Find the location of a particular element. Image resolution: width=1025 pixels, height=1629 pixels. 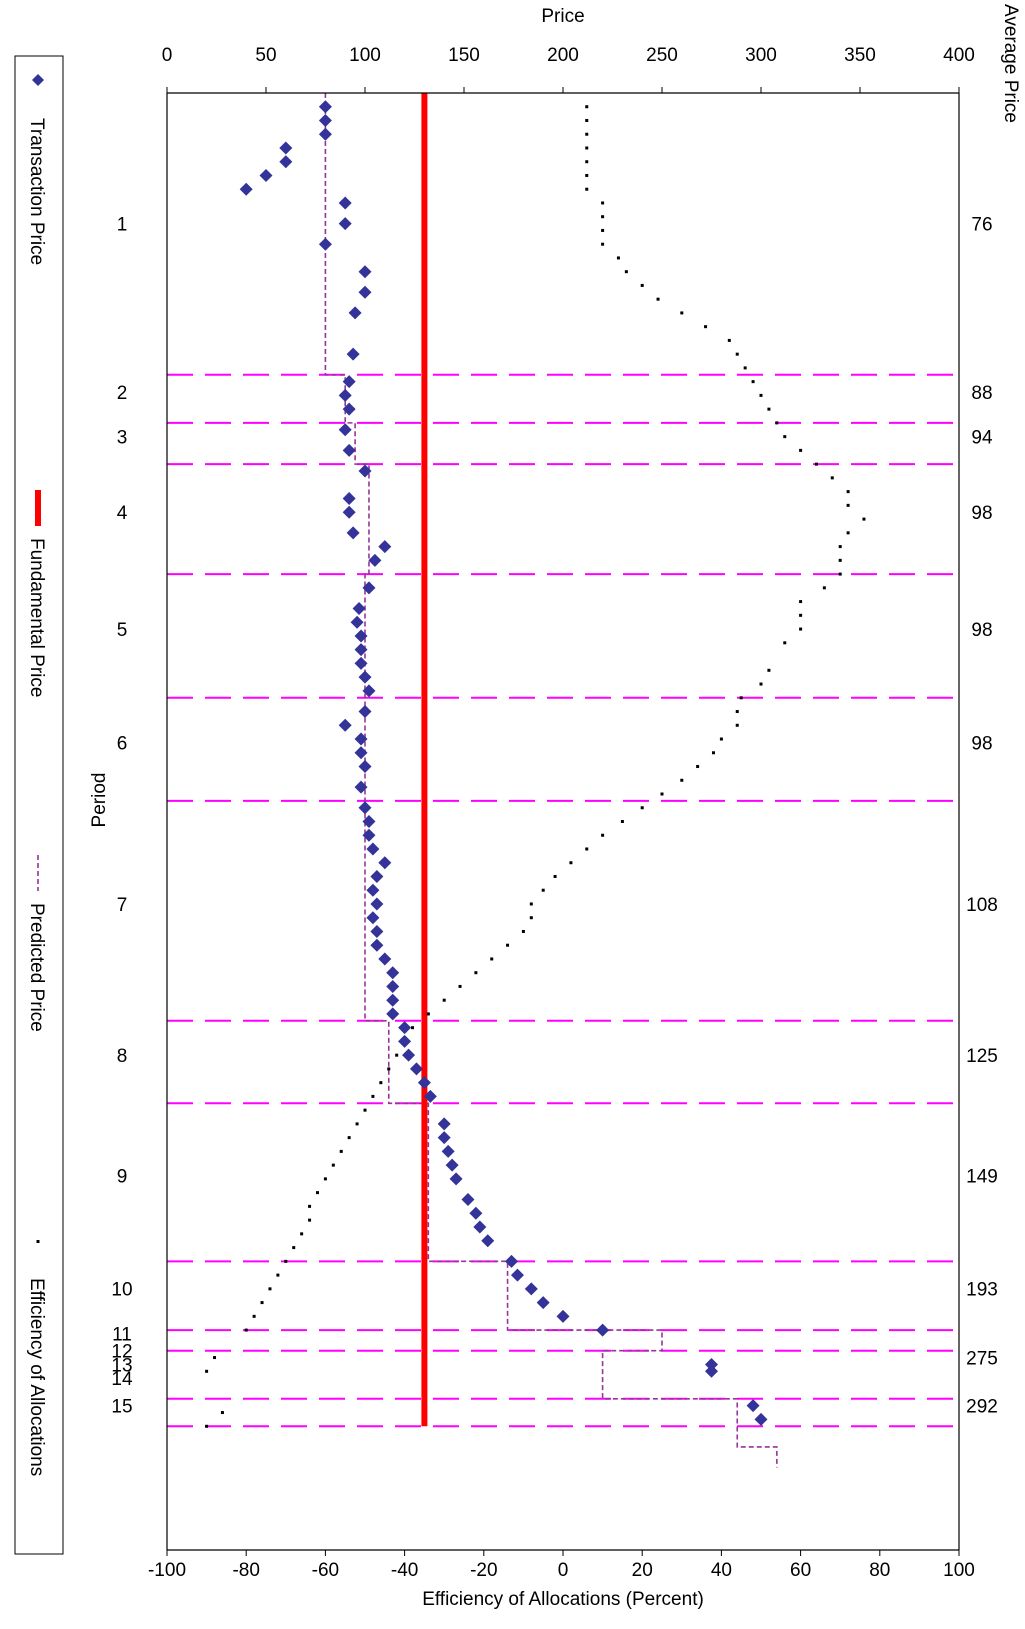

period-label: 4 is located at coordinates (122, 513).